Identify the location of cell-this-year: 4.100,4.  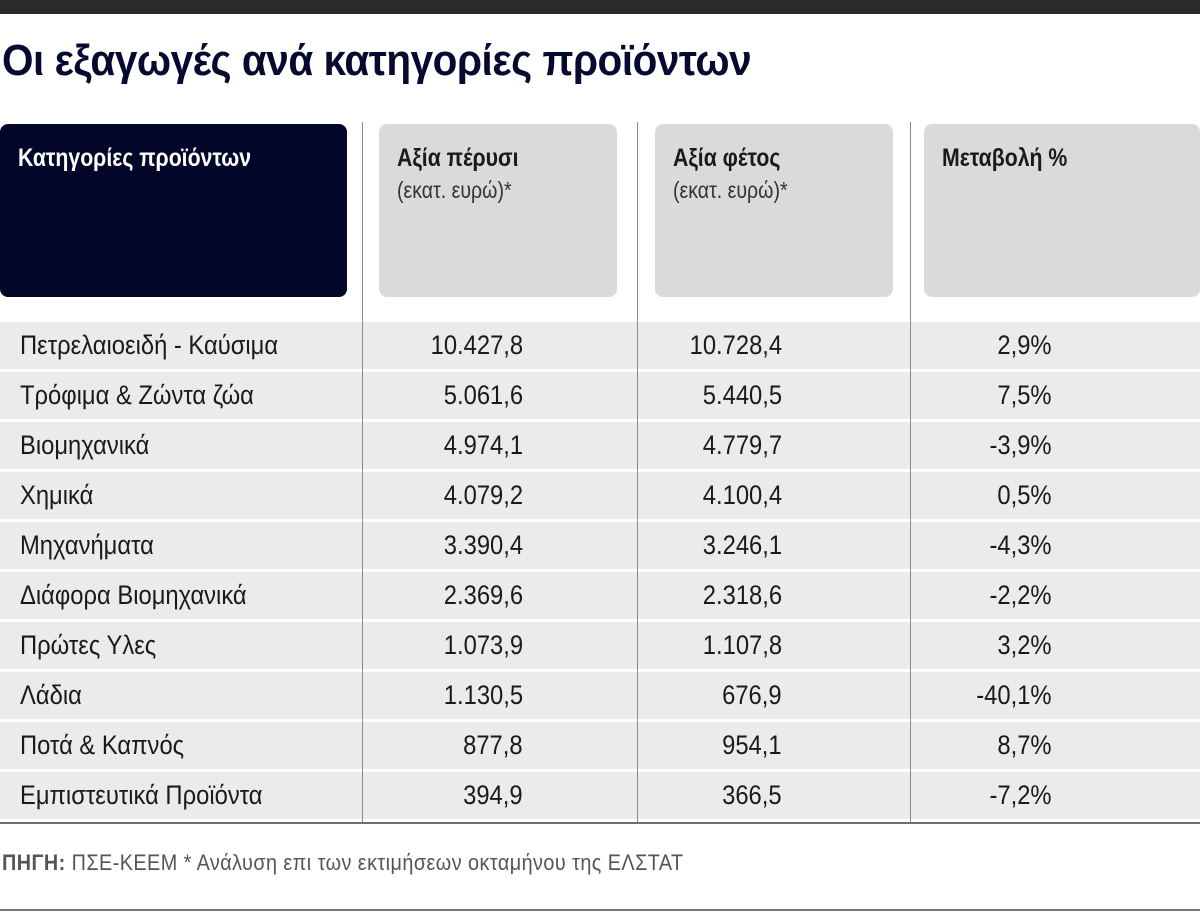
(742, 495).